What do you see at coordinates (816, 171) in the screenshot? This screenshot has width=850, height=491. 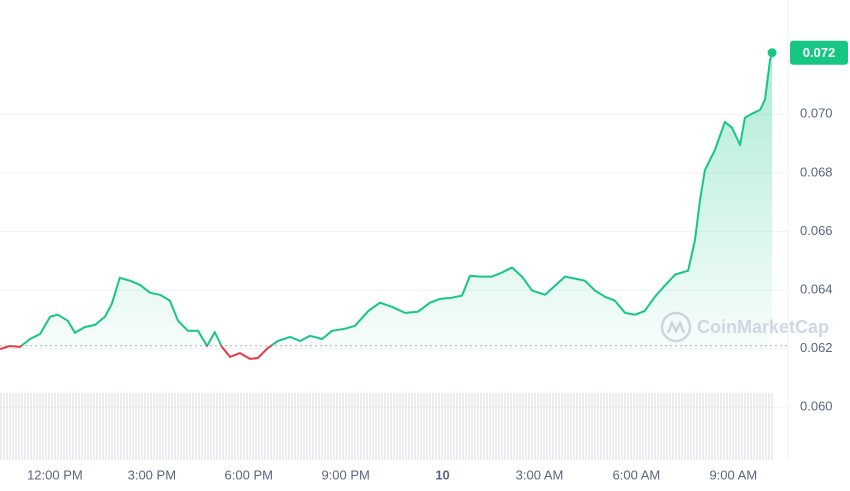 I see `y-tick-label: 0.068` at bounding box center [816, 171].